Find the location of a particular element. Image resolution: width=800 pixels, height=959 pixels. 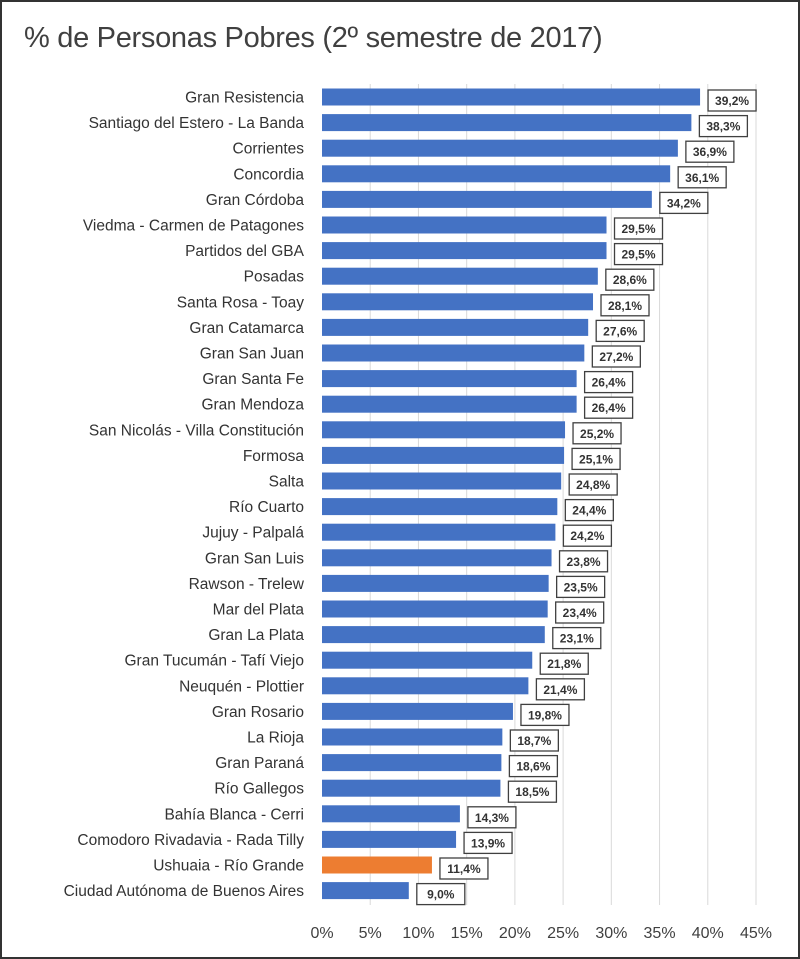

data-label: 29,5% is located at coordinates (638, 255).